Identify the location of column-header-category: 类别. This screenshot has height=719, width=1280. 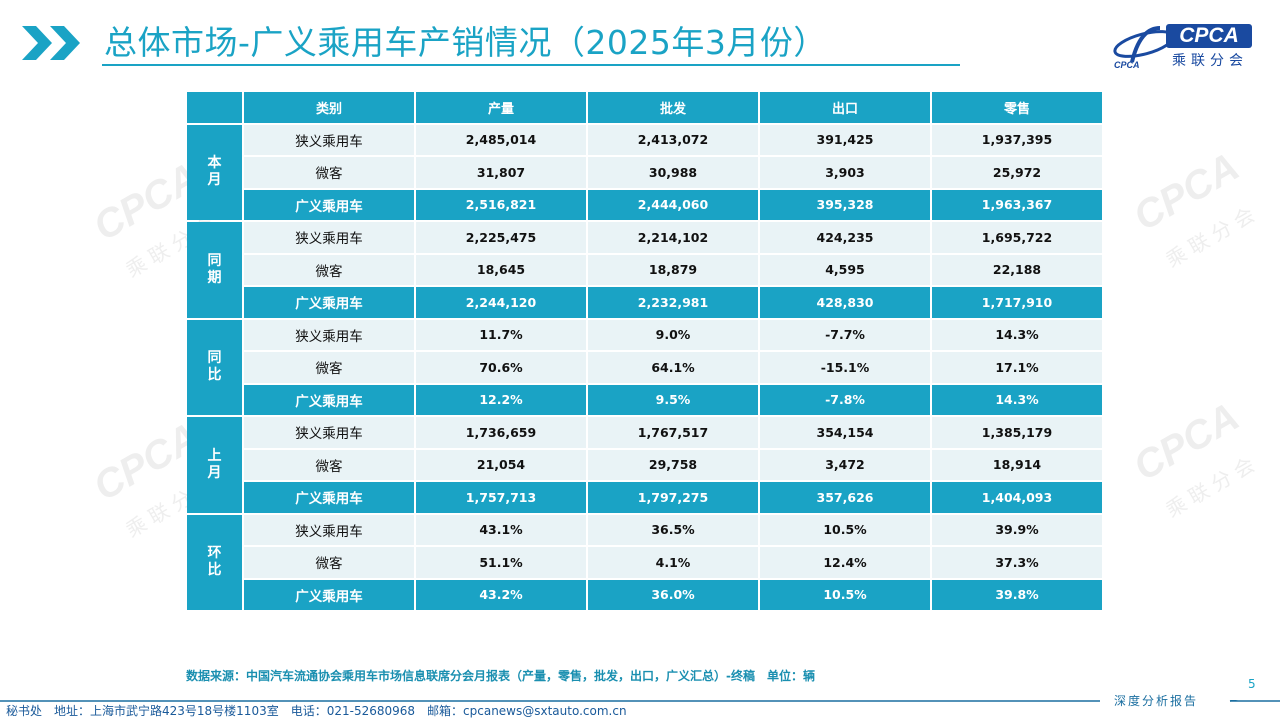
(329, 107).